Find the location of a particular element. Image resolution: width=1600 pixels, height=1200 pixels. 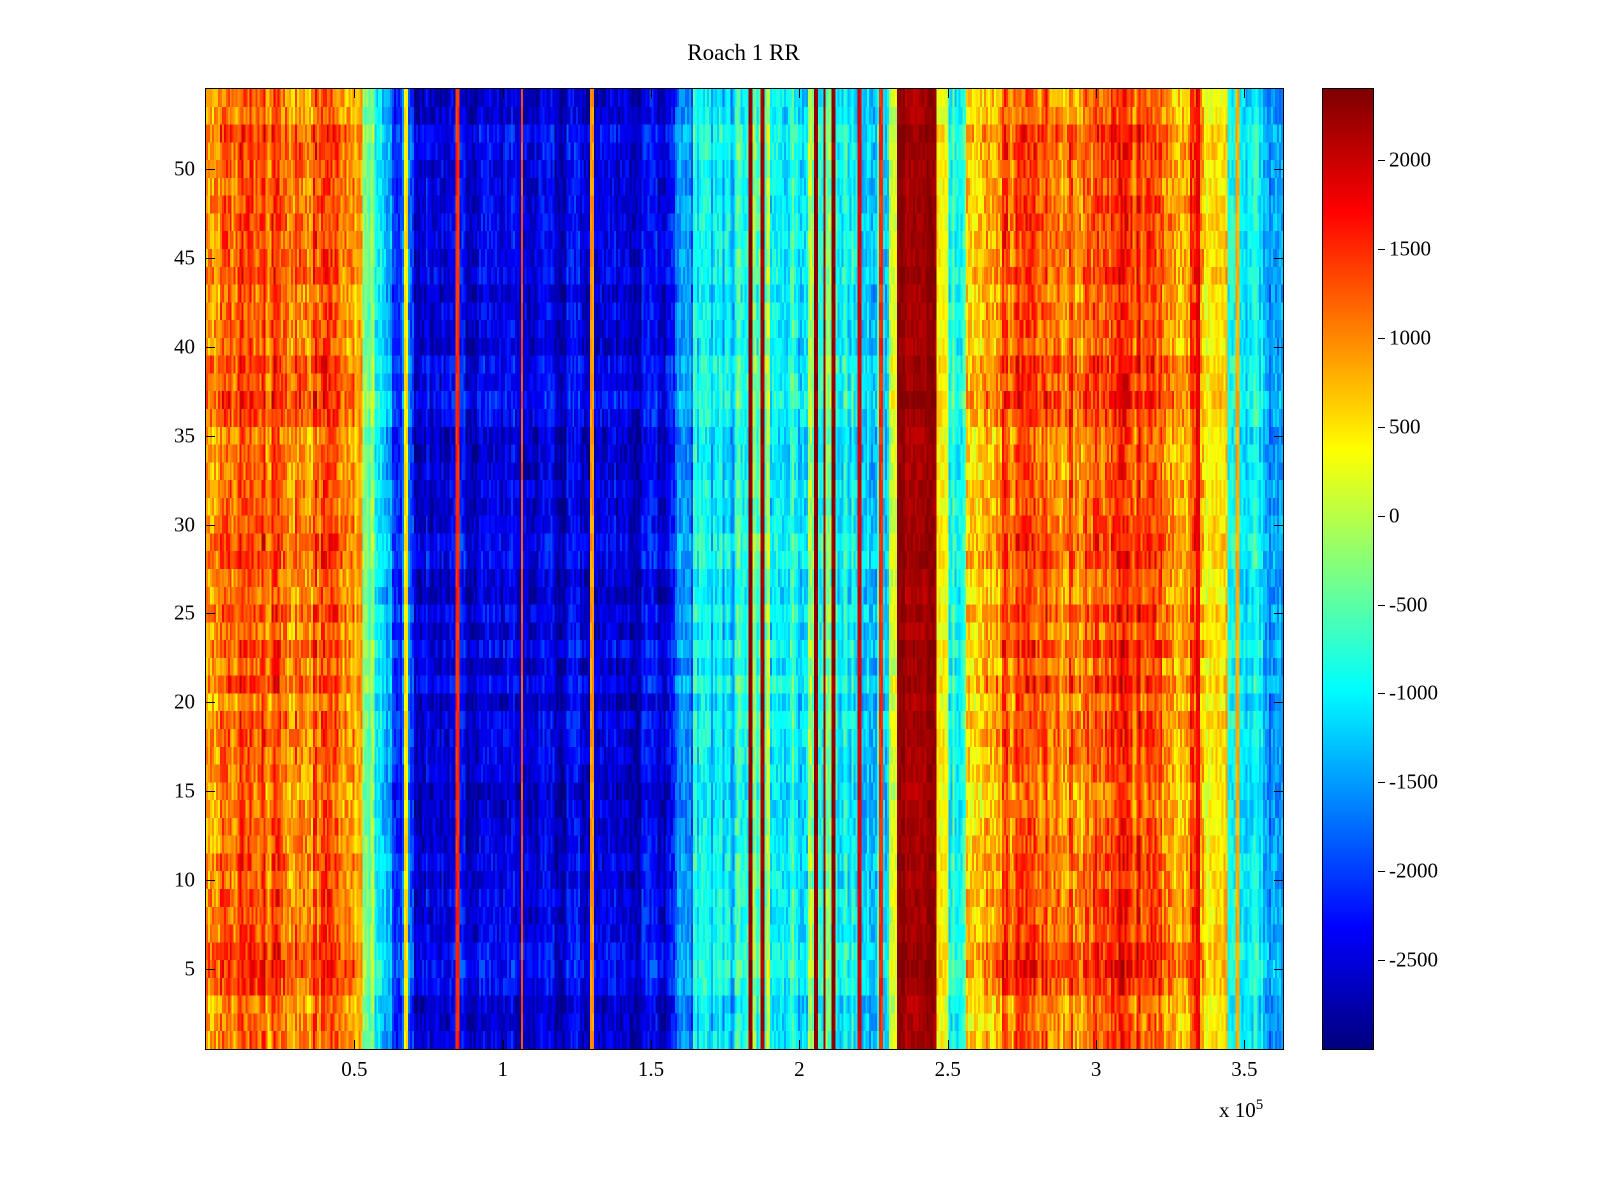

colorbar: 2000 1500 1000 500 0 -500 -1000 -1500 -2000 -2500 is located at coordinates (1380, 569).